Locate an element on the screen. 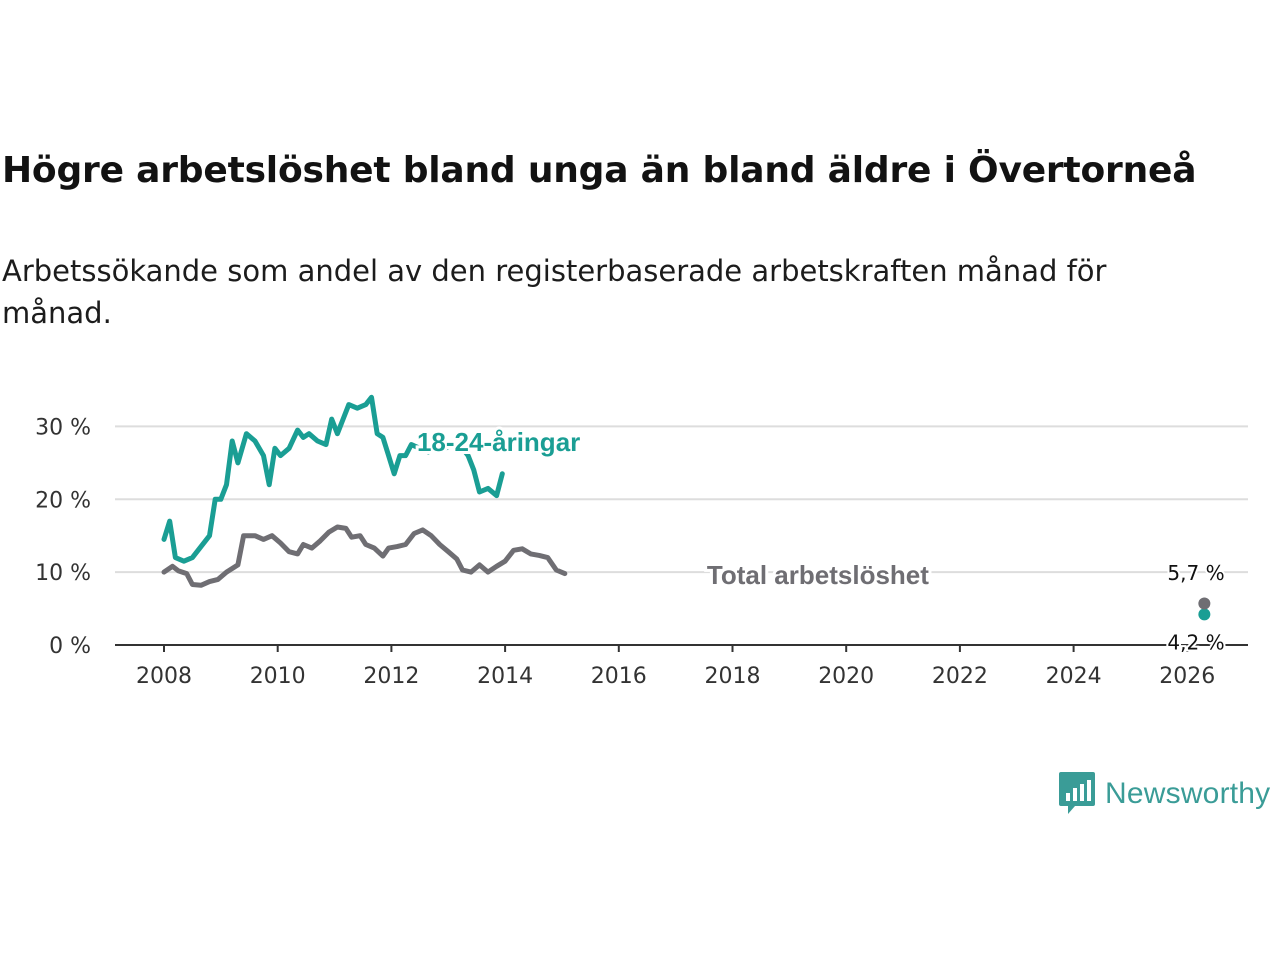  brand-name: Newsworthy is located at coordinates (1188, 793).